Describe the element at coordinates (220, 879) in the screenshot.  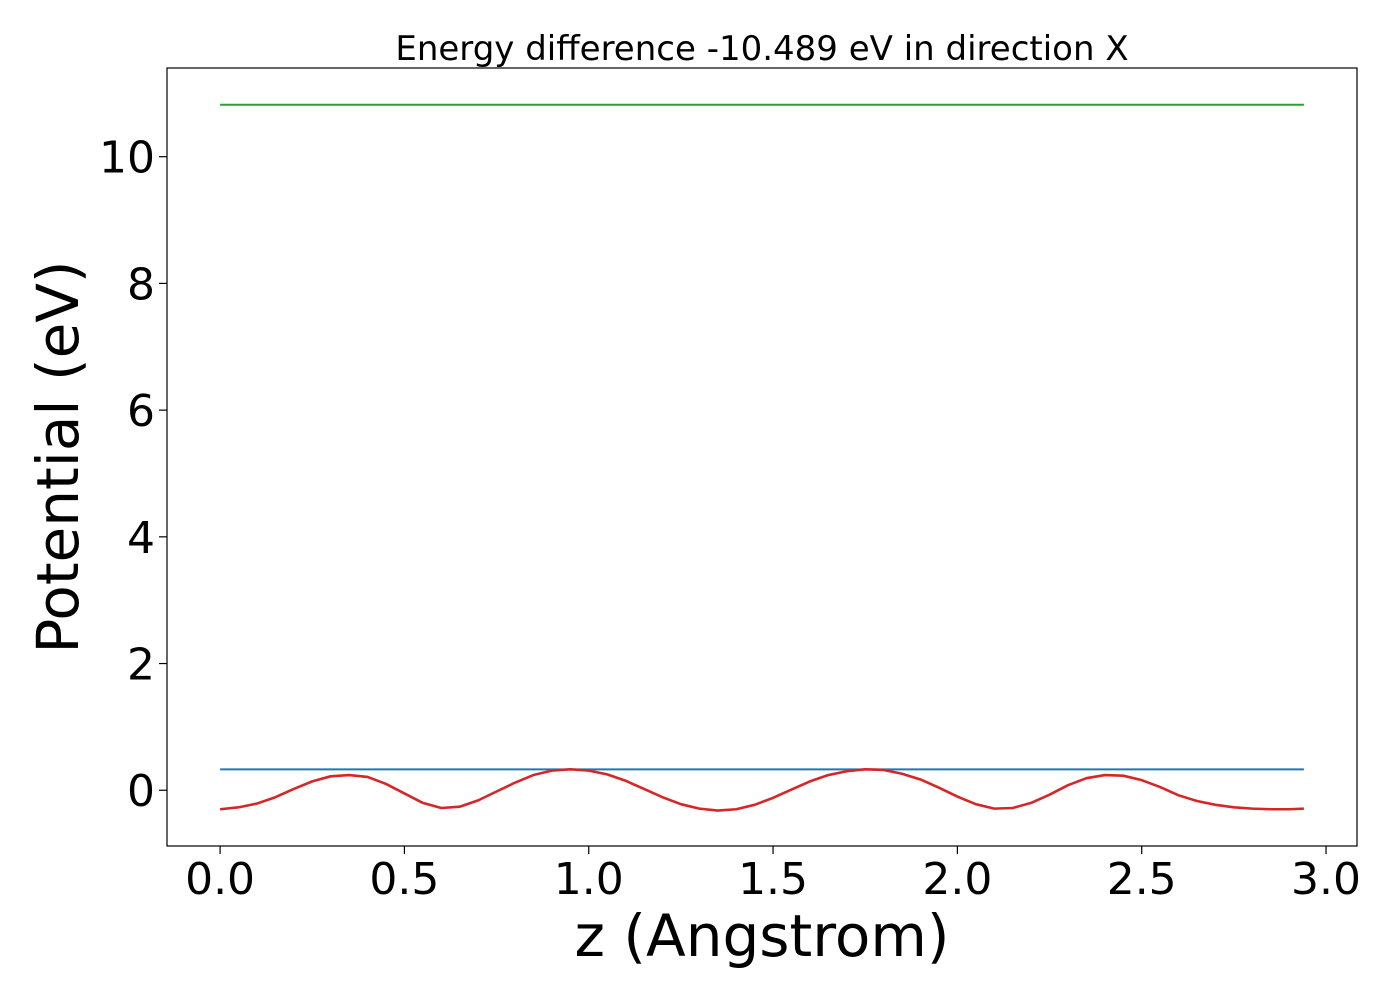
I see `x-tick-label: 0.0` at that location.